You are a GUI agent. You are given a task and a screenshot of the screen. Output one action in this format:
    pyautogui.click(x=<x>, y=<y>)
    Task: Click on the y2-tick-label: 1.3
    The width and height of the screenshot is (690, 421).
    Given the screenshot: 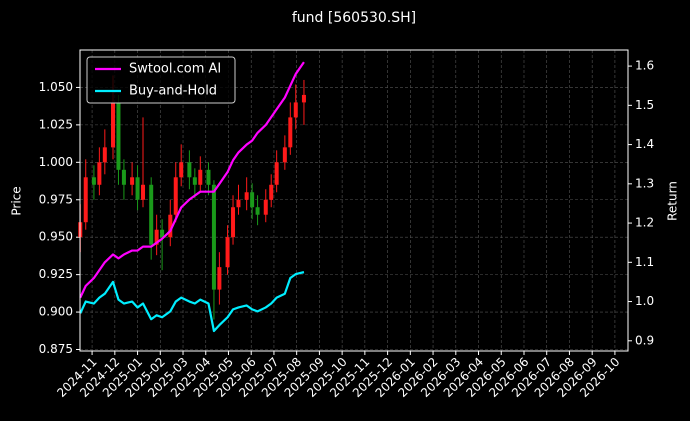 What is the action you would take?
    pyautogui.click(x=644, y=183)
    